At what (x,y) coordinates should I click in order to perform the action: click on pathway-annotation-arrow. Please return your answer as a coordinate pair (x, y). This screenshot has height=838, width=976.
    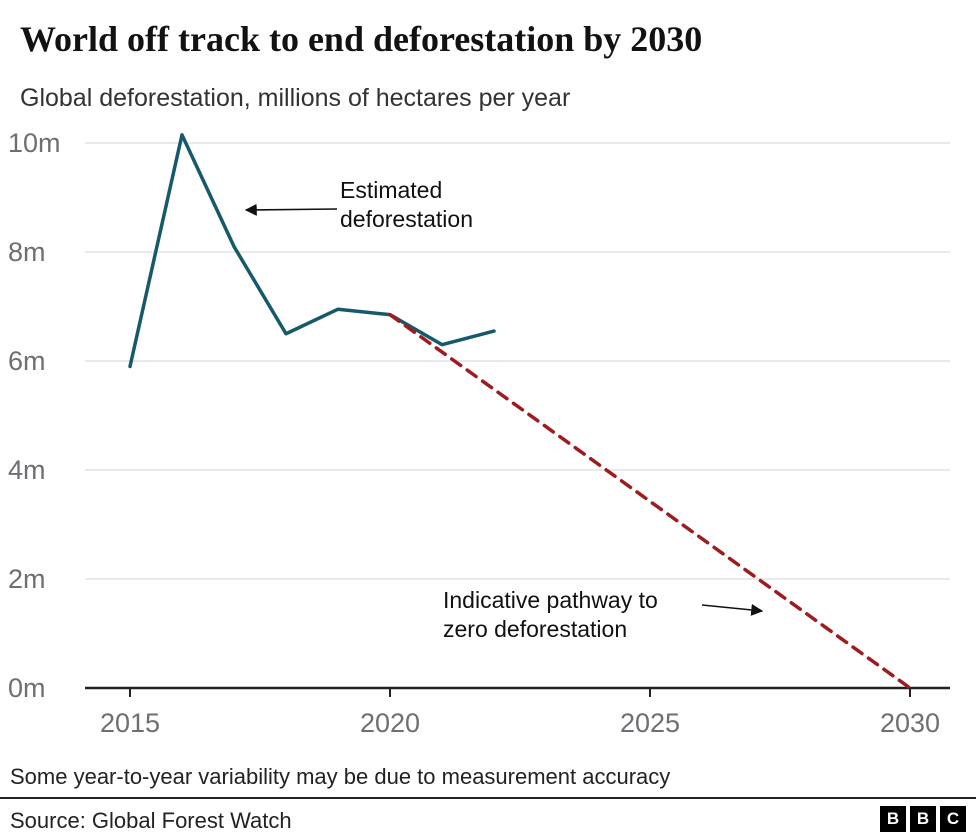
    Looking at the image, I should click on (732, 609).